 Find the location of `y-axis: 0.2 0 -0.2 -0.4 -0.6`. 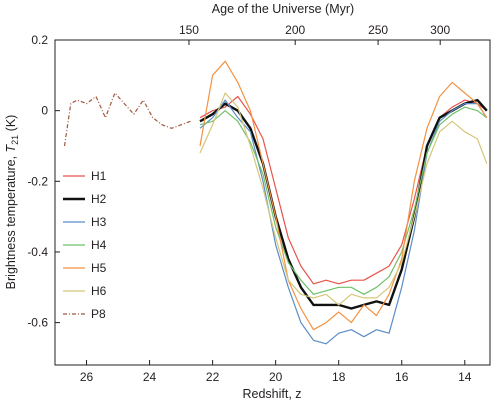

y-axis: 0.2 0 -0.2 -0.4 -0.6 is located at coordinates (43, 181).